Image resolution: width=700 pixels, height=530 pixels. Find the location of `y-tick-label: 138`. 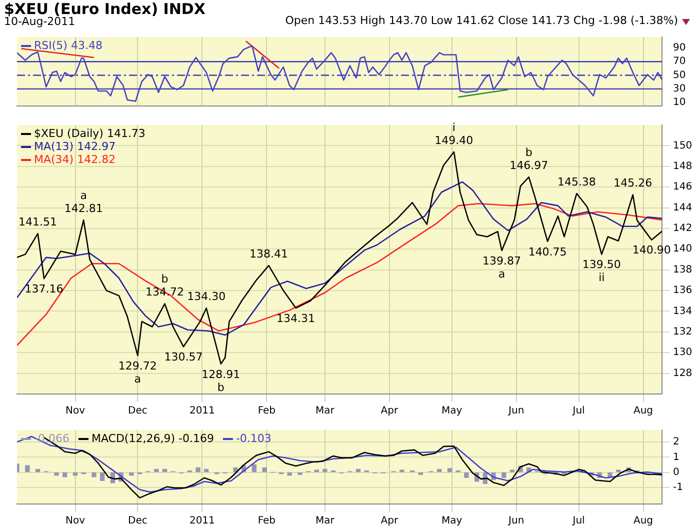

y-tick-label: 138 is located at coordinates (682, 270).